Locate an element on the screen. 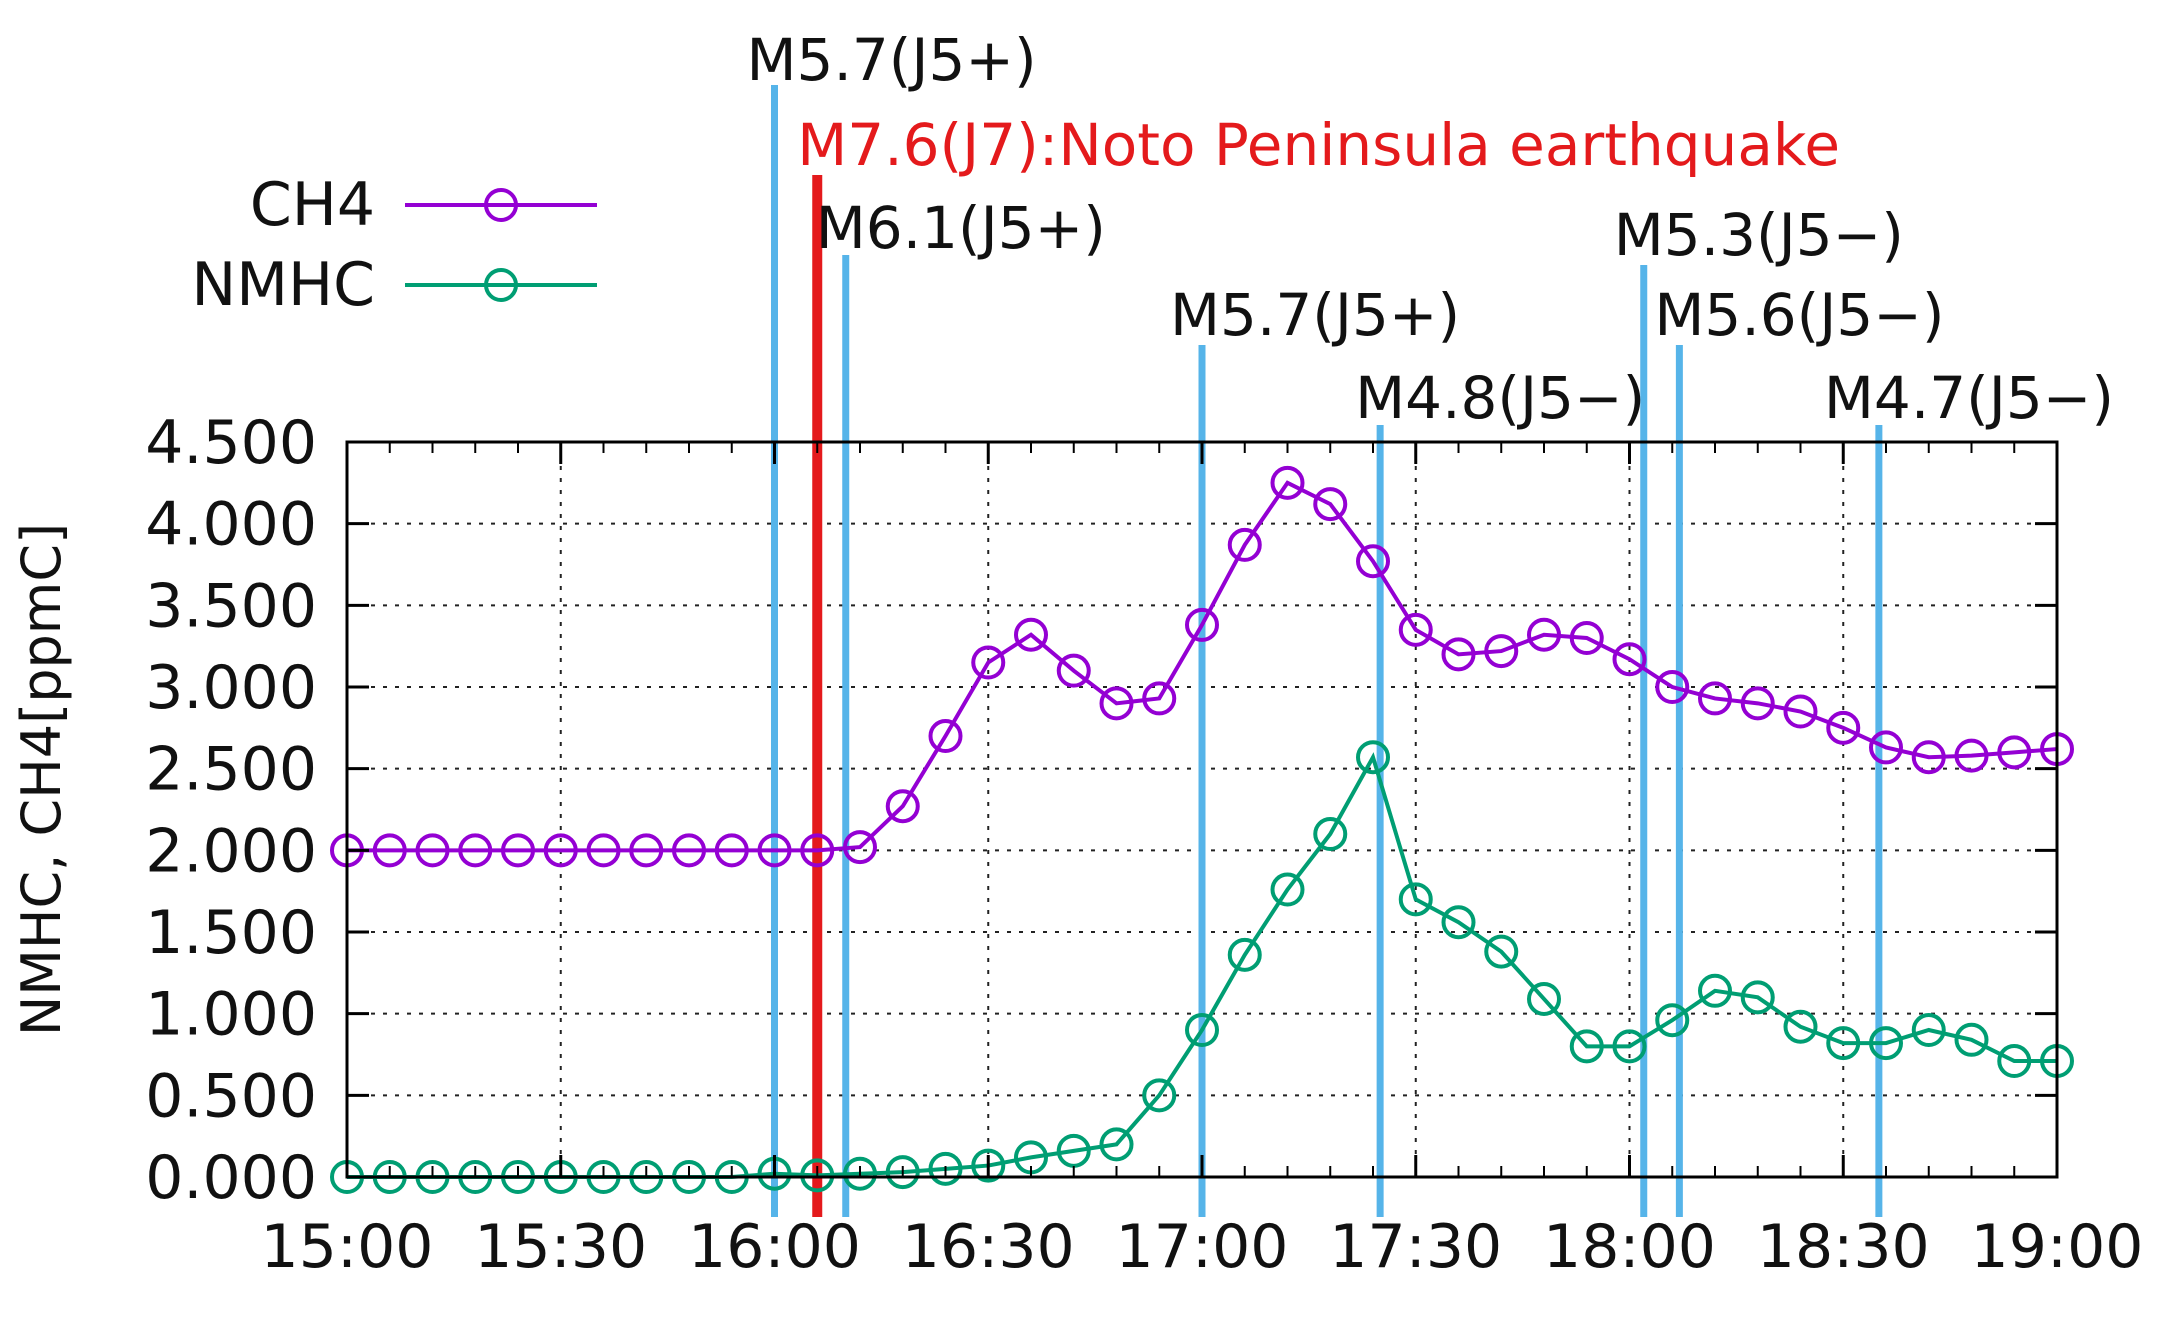 The width and height of the screenshot is (2177, 1326). event-label-0: M5.7(J5+) is located at coordinates (892, 60).